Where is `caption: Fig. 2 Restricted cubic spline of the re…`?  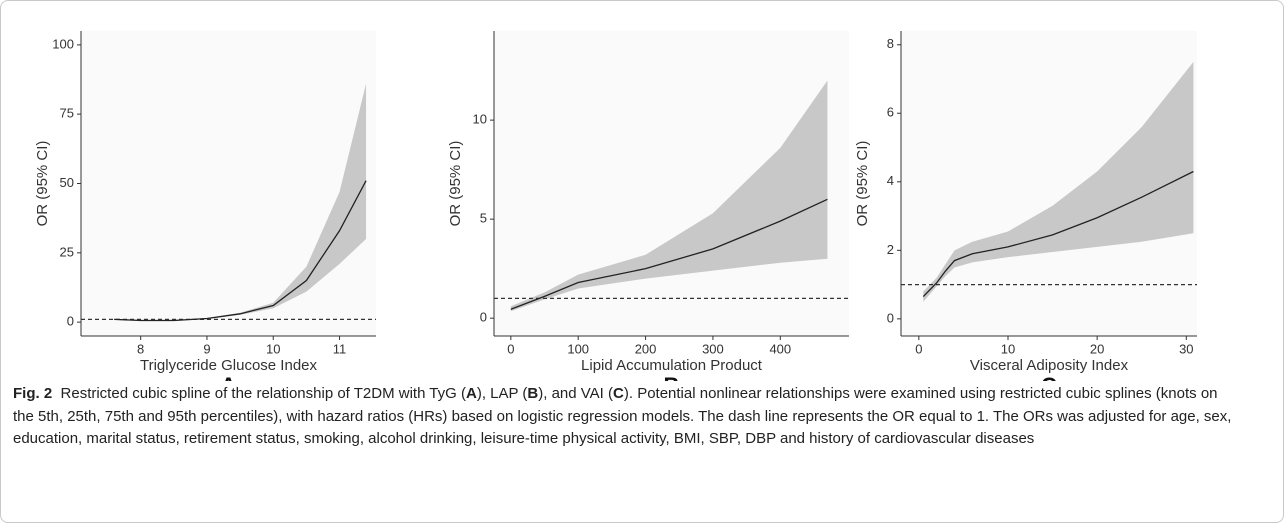
caption: Fig. 2 Restricted cubic spline of the re… is located at coordinates (625, 417).